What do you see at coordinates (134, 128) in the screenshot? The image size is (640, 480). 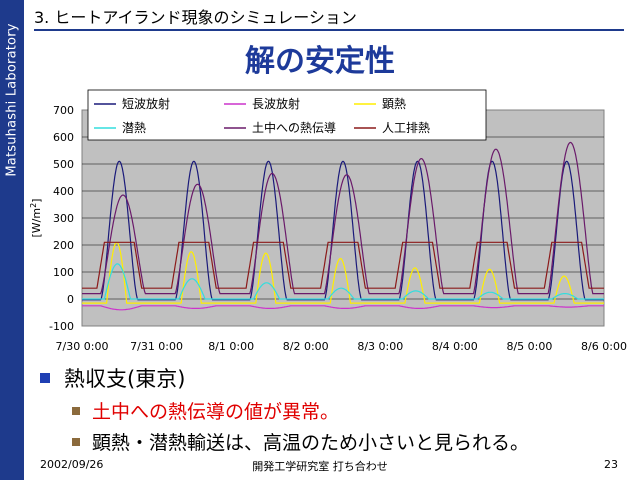 I see `legend-label: 潜熱` at bounding box center [134, 128].